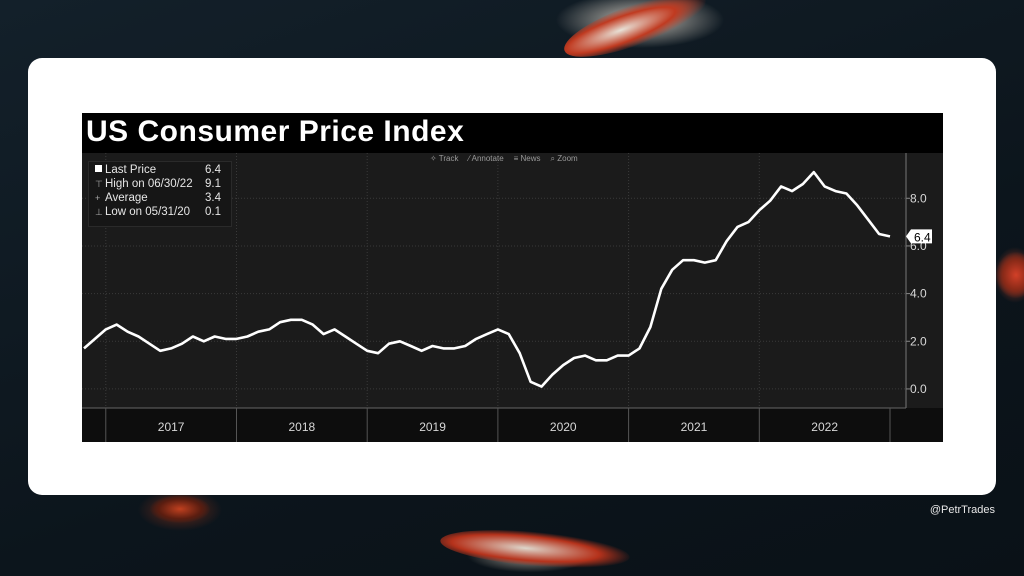 This screenshot has height=576, width=1024. I want to click on high-marker-icon: ⊤, so click(99, 184).